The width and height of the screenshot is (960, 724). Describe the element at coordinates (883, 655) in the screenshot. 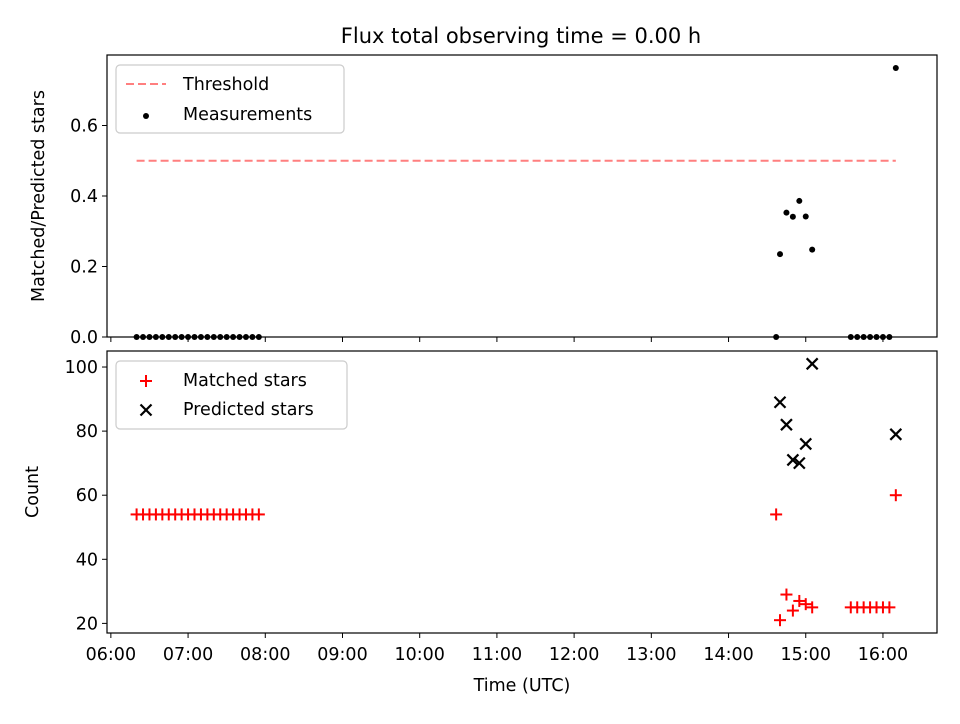

I see `x-tick-label: 16:00` at that location.